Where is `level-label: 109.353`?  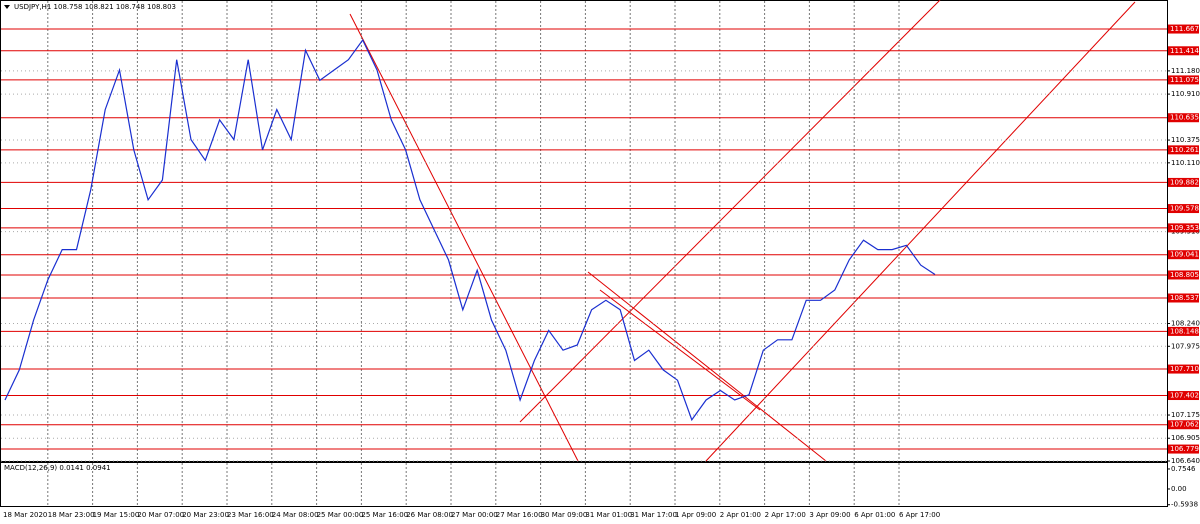
level-label: 109.353 is located at coordinates (1184, 228).